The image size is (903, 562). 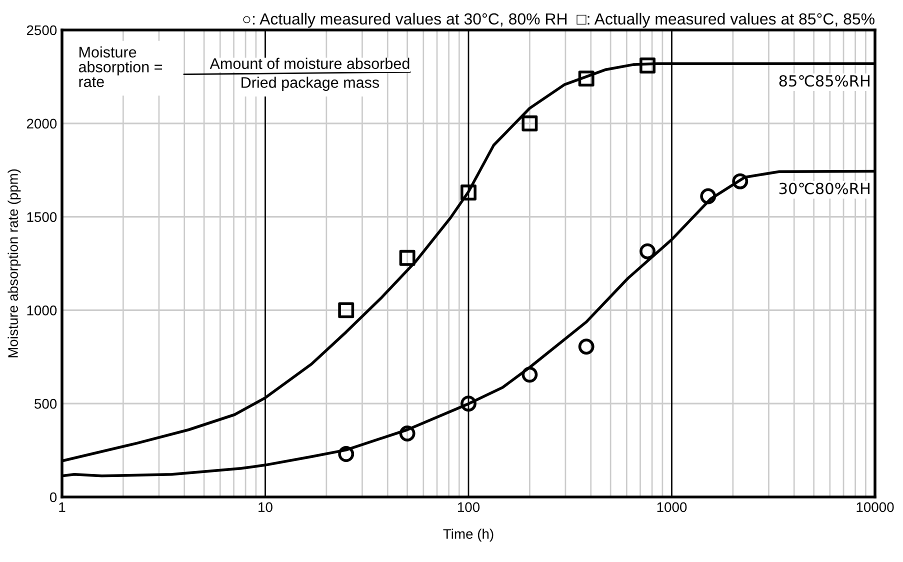 What do you see at coordinates (62, 507) in the screenshot?
I see `x-tick-label: 1` at bounding box center [62, 507].